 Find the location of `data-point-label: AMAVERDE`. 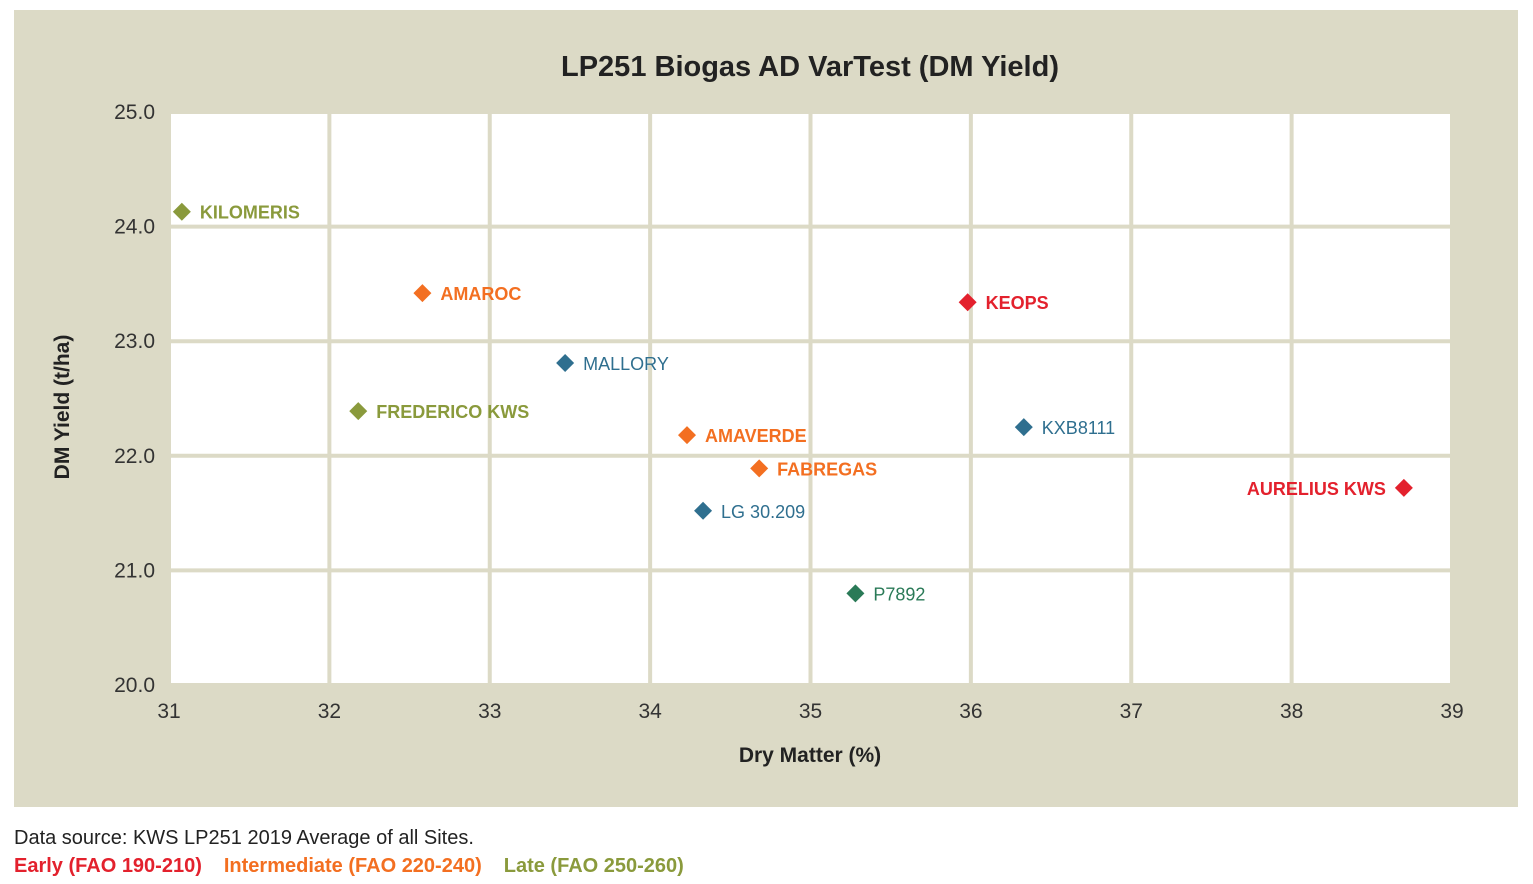

data-point-label: AMAVERDE is located at coordinates (756, 436).